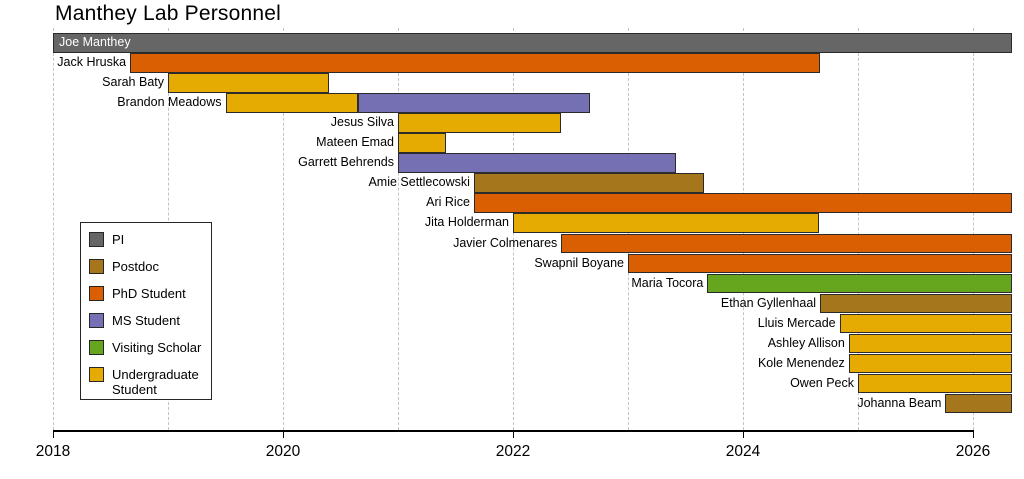 Image resolution: width=1024 pixels, height=479 pixels. I want to click on row-label: Ari Rice, so click(448, 202).